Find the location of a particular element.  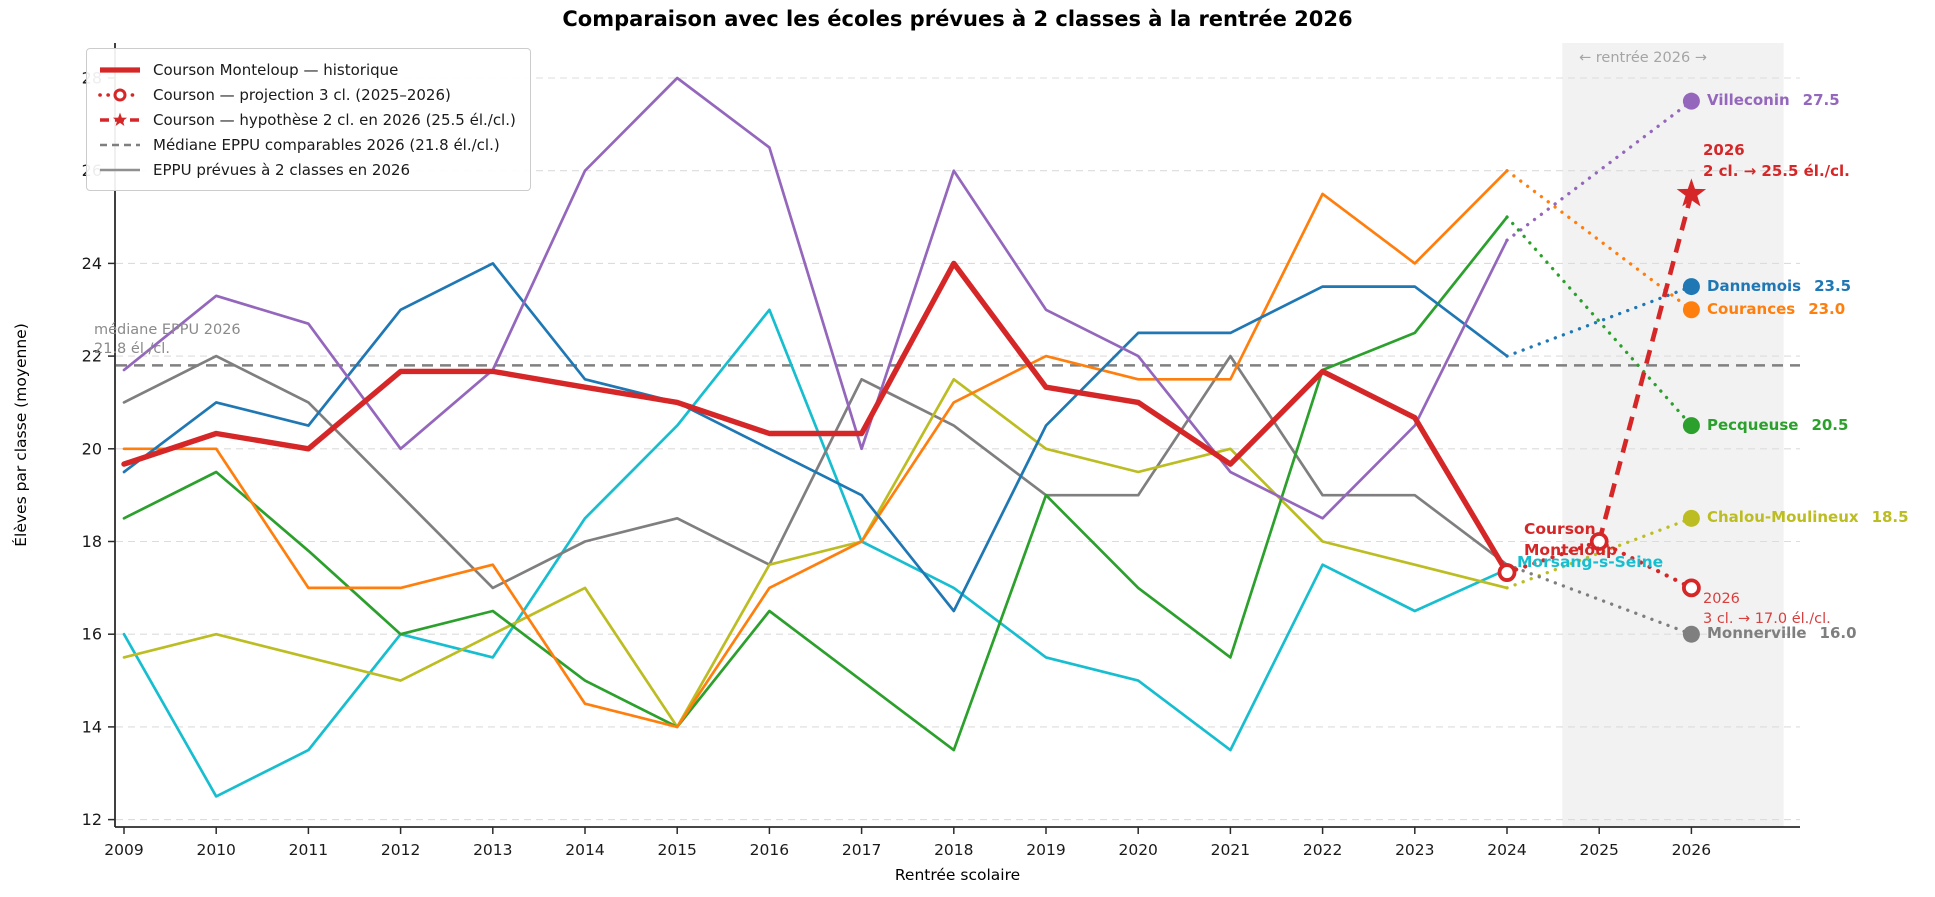

x-tick-label-2021: 2021 is located at coordinates (1230, 850).